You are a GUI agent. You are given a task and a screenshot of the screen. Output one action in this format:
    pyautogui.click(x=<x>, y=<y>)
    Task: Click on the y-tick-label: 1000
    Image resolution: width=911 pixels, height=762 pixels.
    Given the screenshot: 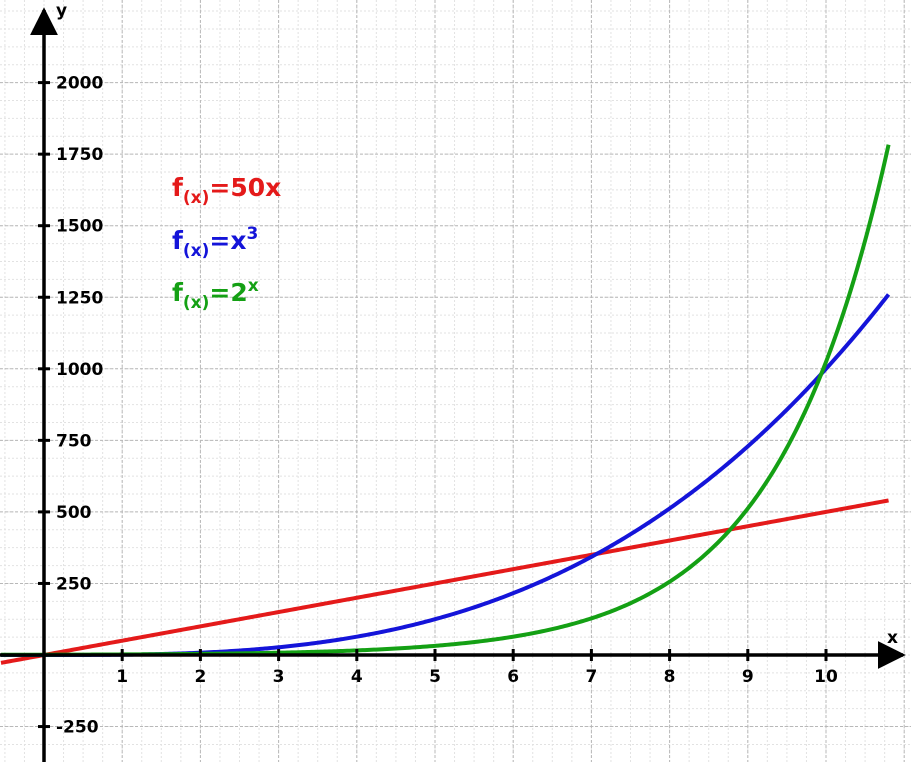 What is the action you would take?
    pyautogui.click(x=79, y=370)
    